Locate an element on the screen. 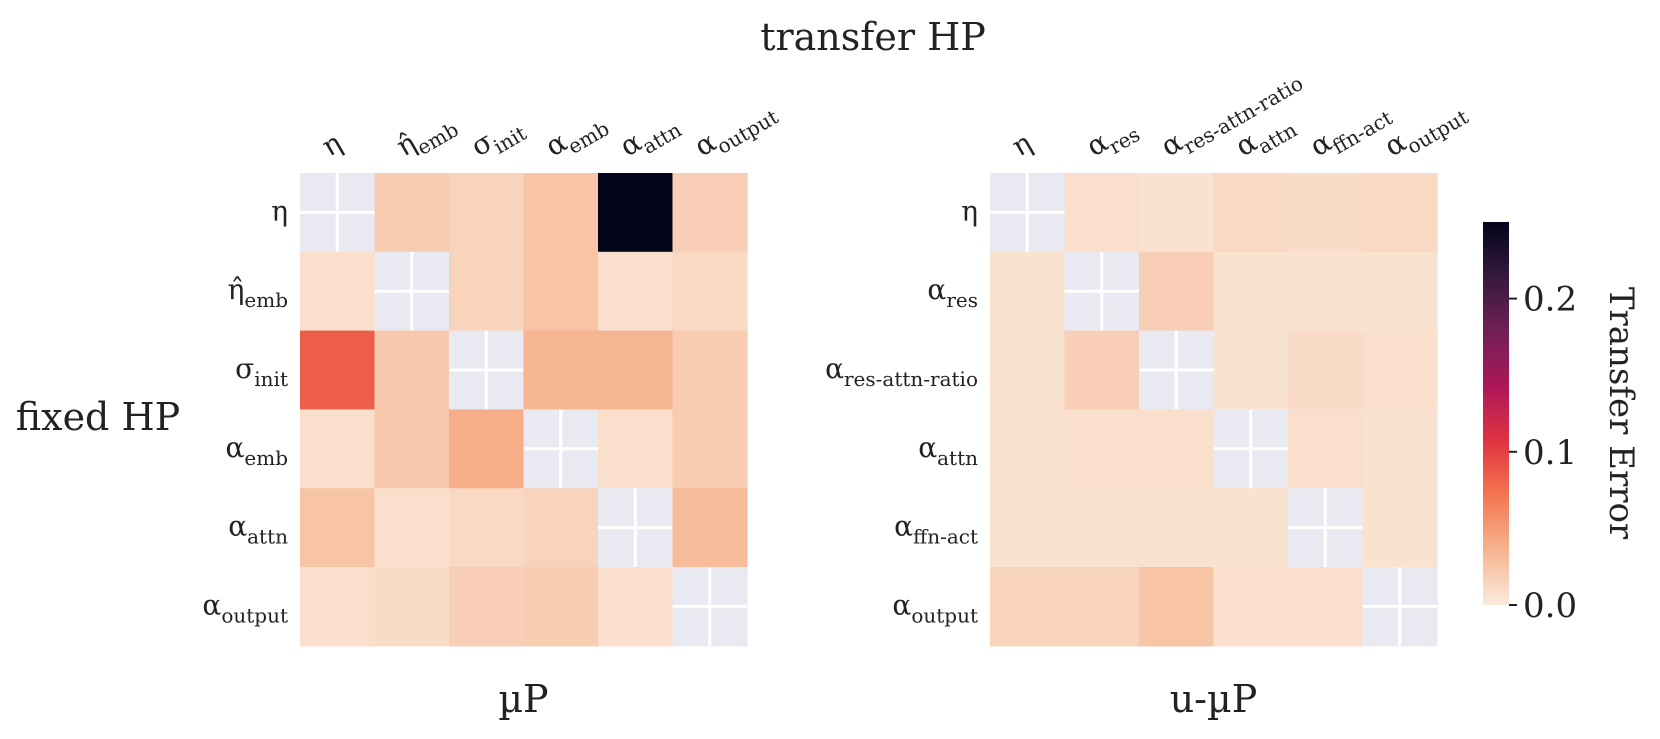  y-tick-label: σinit is located at coordinates (261, 371).